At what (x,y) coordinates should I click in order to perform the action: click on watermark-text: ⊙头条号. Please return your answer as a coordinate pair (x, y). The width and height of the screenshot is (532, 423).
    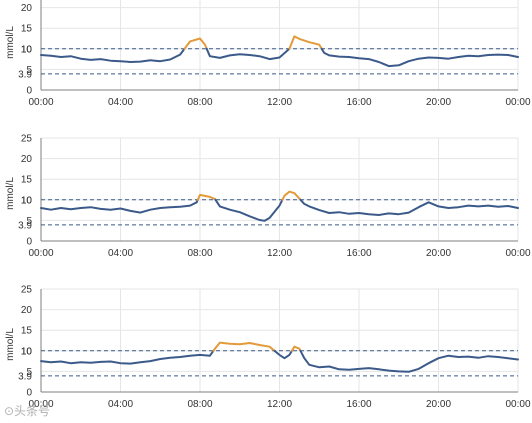
    Looking at the image, I should click on (27, 411).